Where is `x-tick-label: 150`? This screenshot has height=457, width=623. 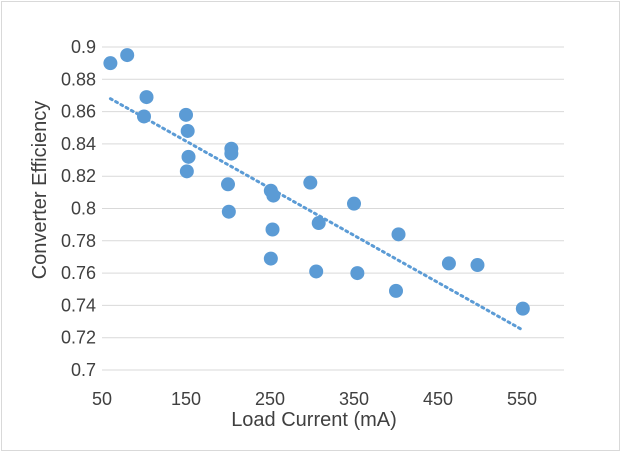
x-tick-label: 150 is located at coordinates (186, 399).